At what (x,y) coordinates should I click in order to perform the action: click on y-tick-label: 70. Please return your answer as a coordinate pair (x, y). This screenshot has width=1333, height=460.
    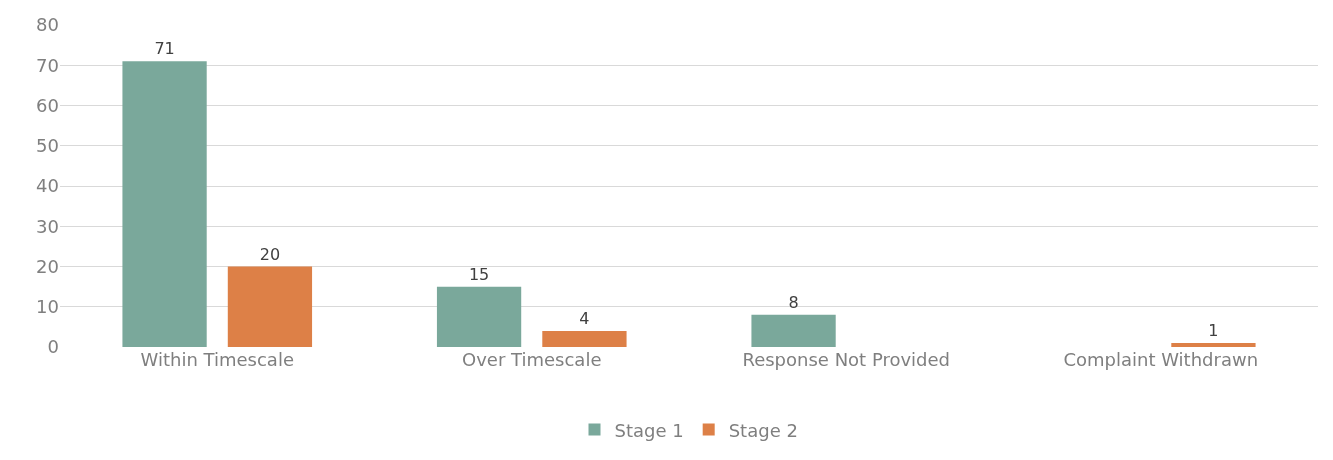
    Looking at the image, I should click on (47, 65).